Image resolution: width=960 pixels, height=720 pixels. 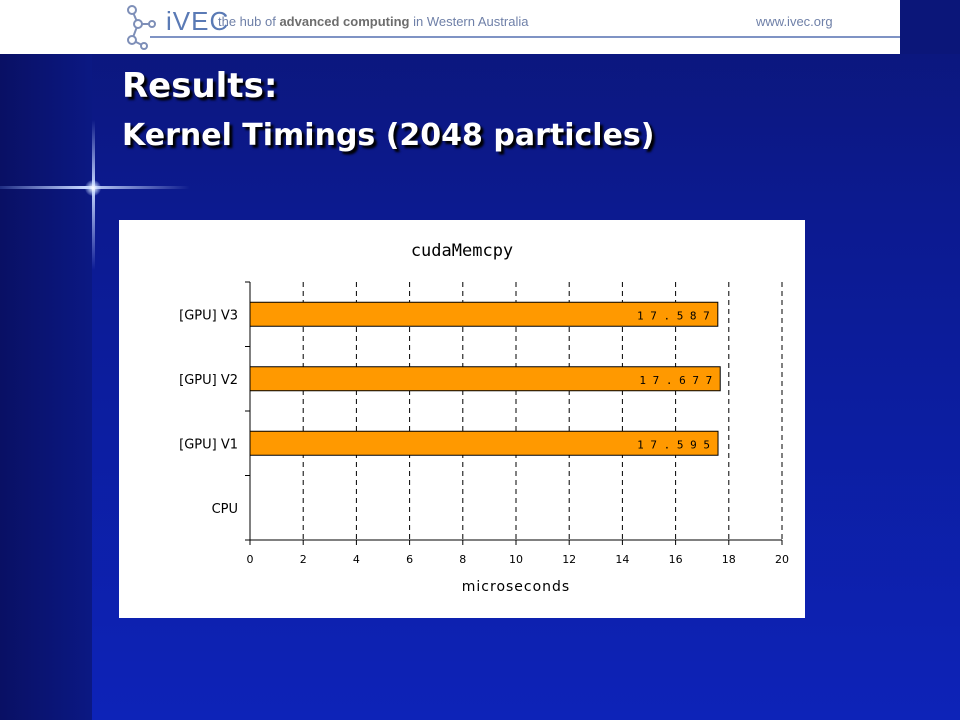 What do you see at coordinates (676, 559) in the screenshot?
I see `x-tick-label: 16` at bounding box center [676, 559].